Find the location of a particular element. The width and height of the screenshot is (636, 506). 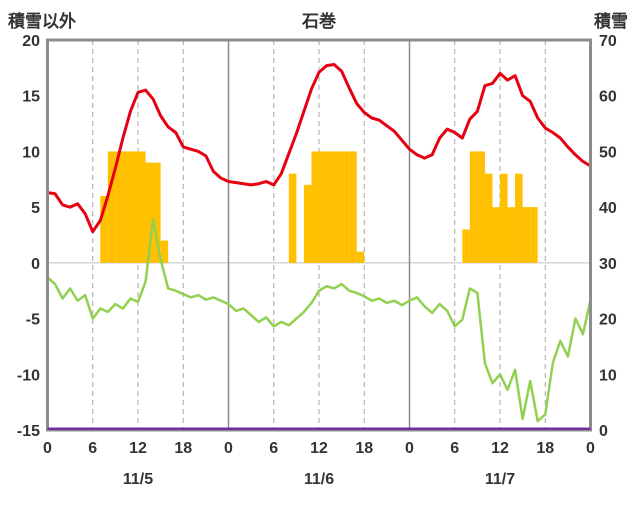

left-axis-tick-label: 20 is located at coordinates (31, 41).